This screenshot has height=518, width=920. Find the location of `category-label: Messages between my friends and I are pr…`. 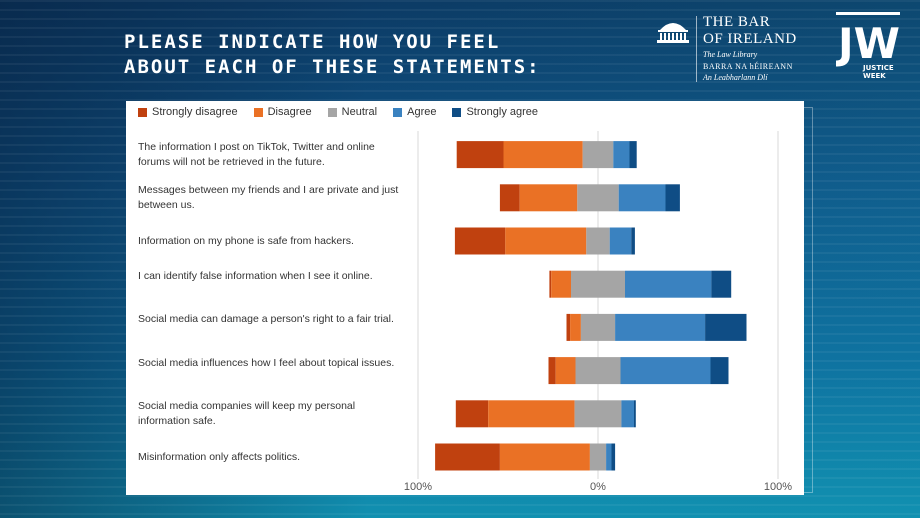

category-label: Messages between my friends and I are pr… is located at coordinates (268, 197).